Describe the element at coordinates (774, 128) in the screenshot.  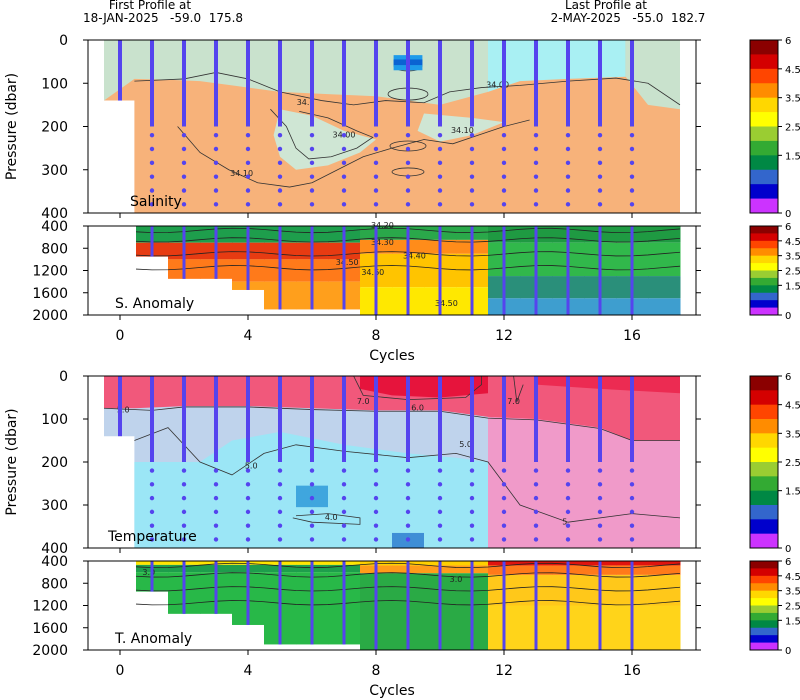
I see `colorbar-salinity: 6 4.5 3.5 2.5 1.5 0` at that location.